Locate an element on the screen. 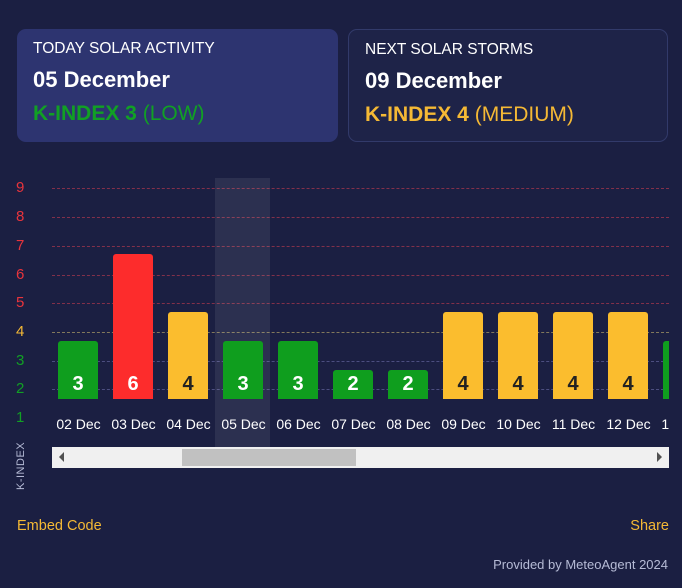 The image size is (682, 588). kindex-value: K-INDEX 4 (MEDIUM) is located at coordinates (469, 114).